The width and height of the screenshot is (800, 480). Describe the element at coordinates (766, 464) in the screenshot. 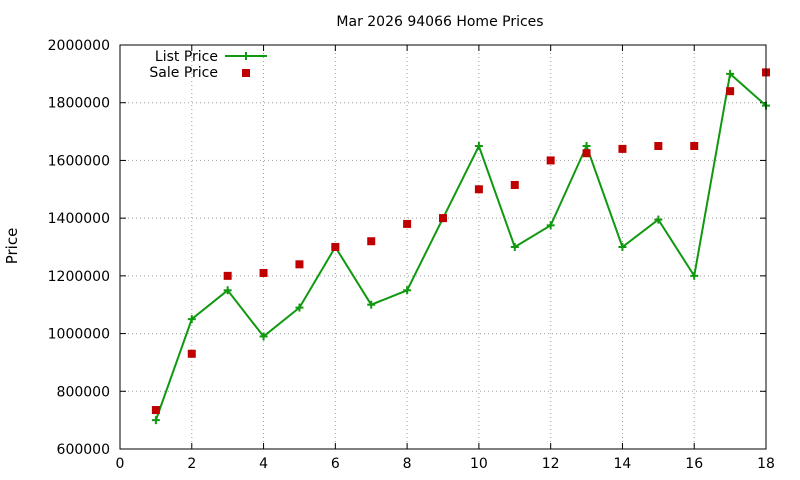

I see `x-tick-label: 18` at that location.